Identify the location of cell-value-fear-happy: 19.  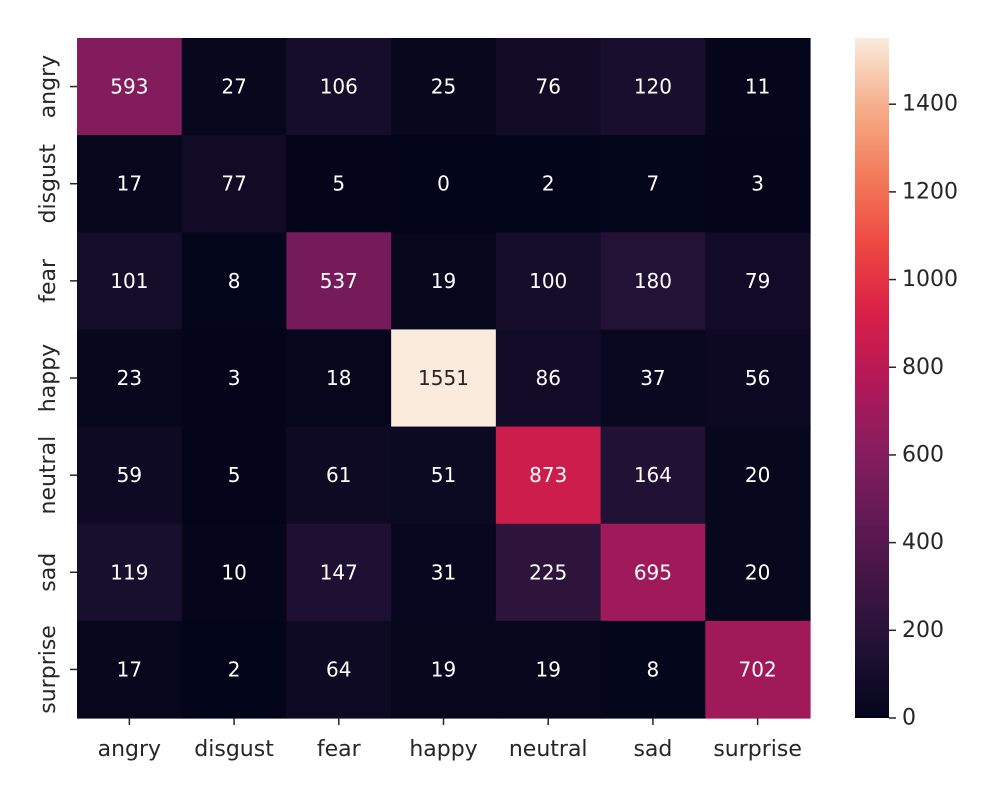
(443, 281).